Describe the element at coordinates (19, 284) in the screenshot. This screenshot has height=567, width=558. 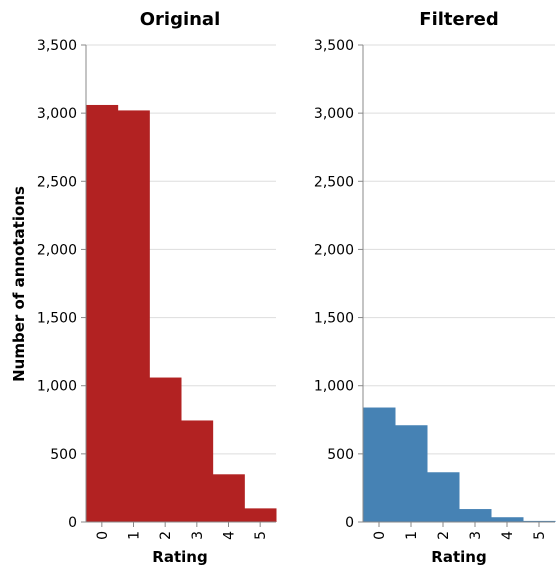
I see `y-axis-title: Number of annotations` at that location.